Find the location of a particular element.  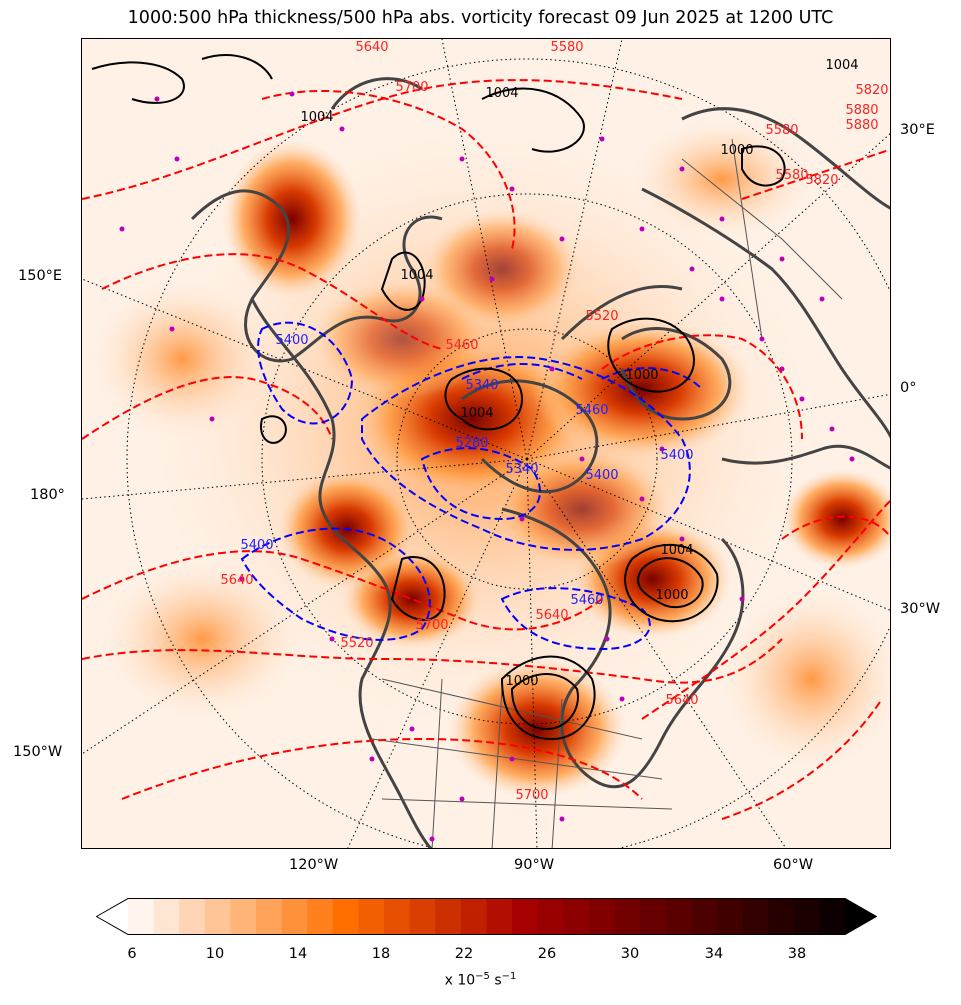

lon-label-30w: 30°W is located at coordinates (920, 609).